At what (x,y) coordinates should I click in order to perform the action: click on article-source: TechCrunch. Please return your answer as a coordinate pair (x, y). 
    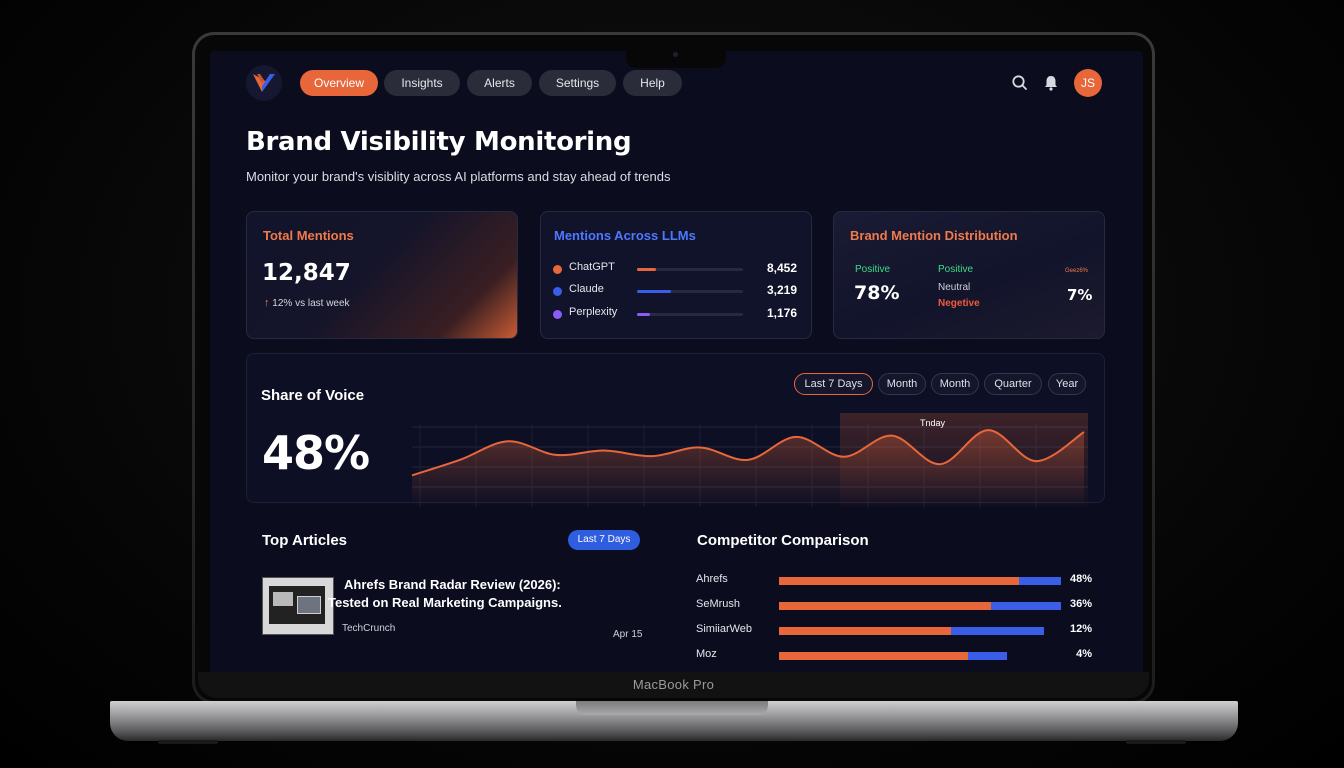
    Looking at the image, I should click on (369, 628).